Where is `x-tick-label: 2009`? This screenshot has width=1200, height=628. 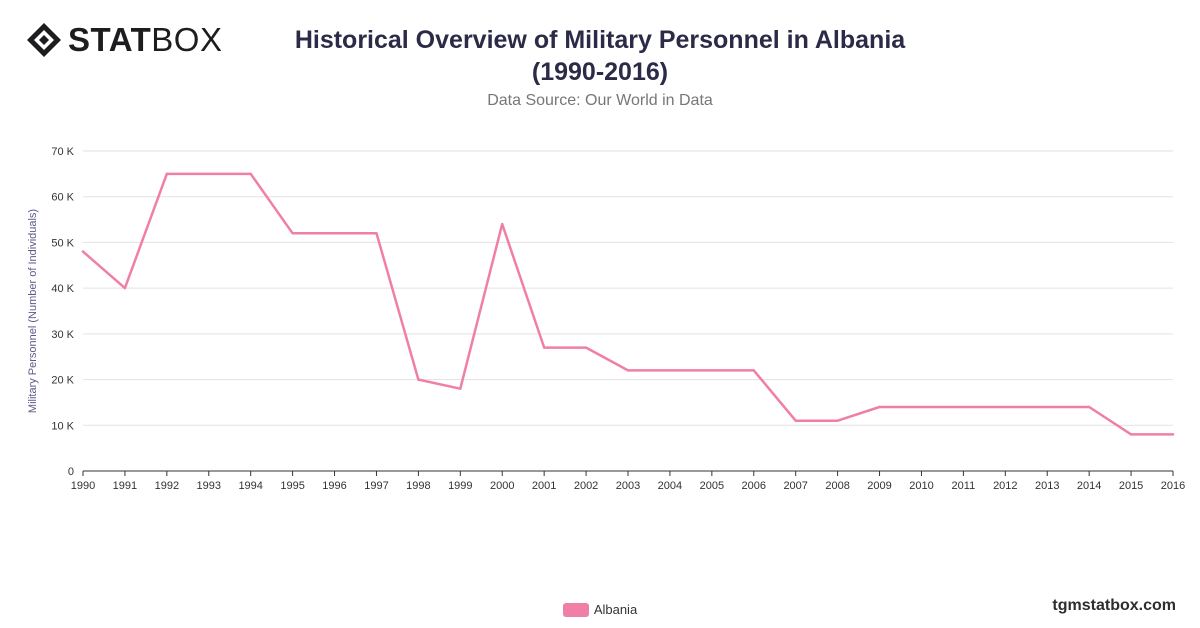 x-tick-label: 2009 is located at coordinates (879, 486).